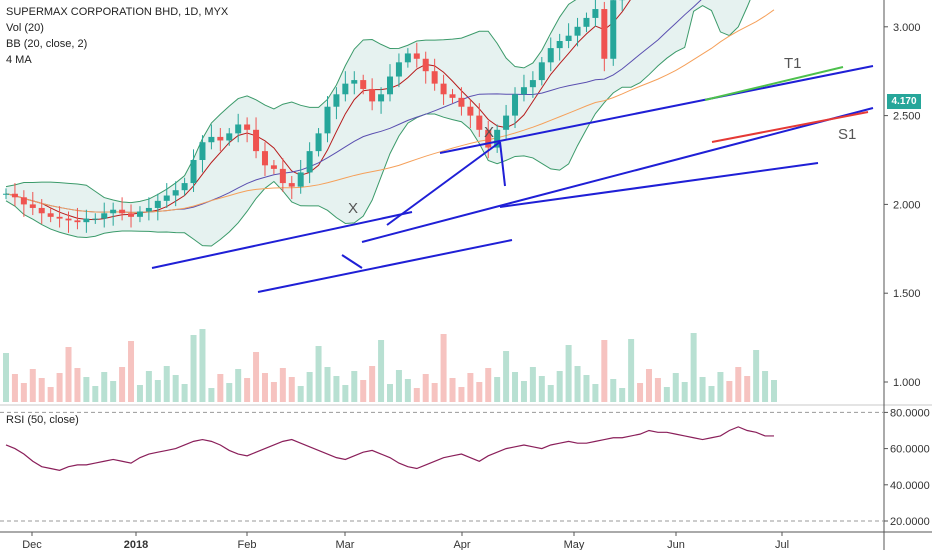 The width and height of the screenshot is (932, 550). Describe the element at coordinates (353, 208) in the screenshot. I see `annotation-x-left: X` at that location.